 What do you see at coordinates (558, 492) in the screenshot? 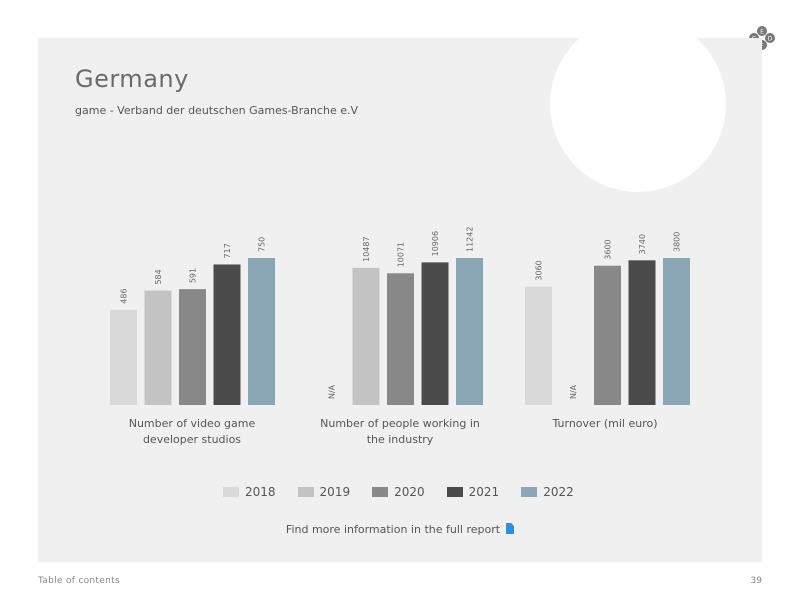
I see `legend-label: 2022` at bounding box center [558, 492].